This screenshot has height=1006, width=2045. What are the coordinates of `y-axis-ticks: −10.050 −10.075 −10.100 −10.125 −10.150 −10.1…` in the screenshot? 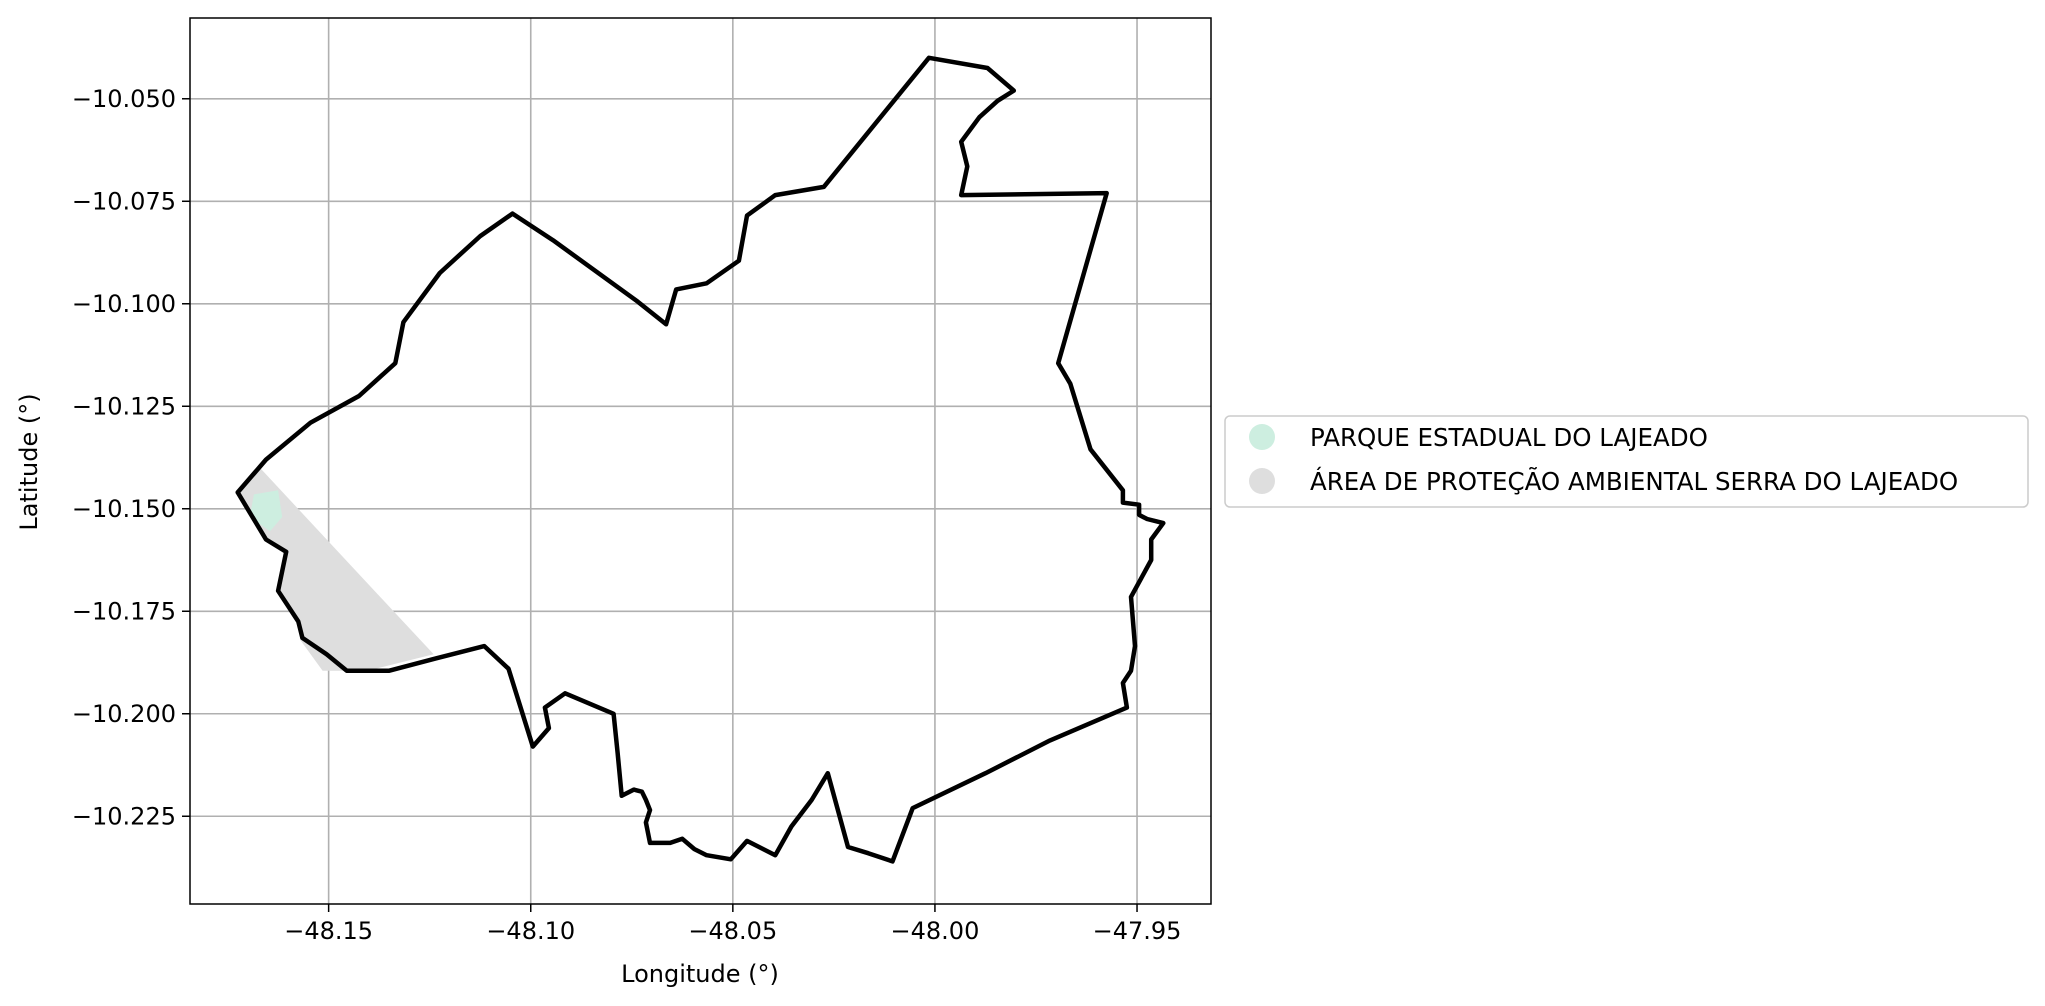 It's located at (131, 457).